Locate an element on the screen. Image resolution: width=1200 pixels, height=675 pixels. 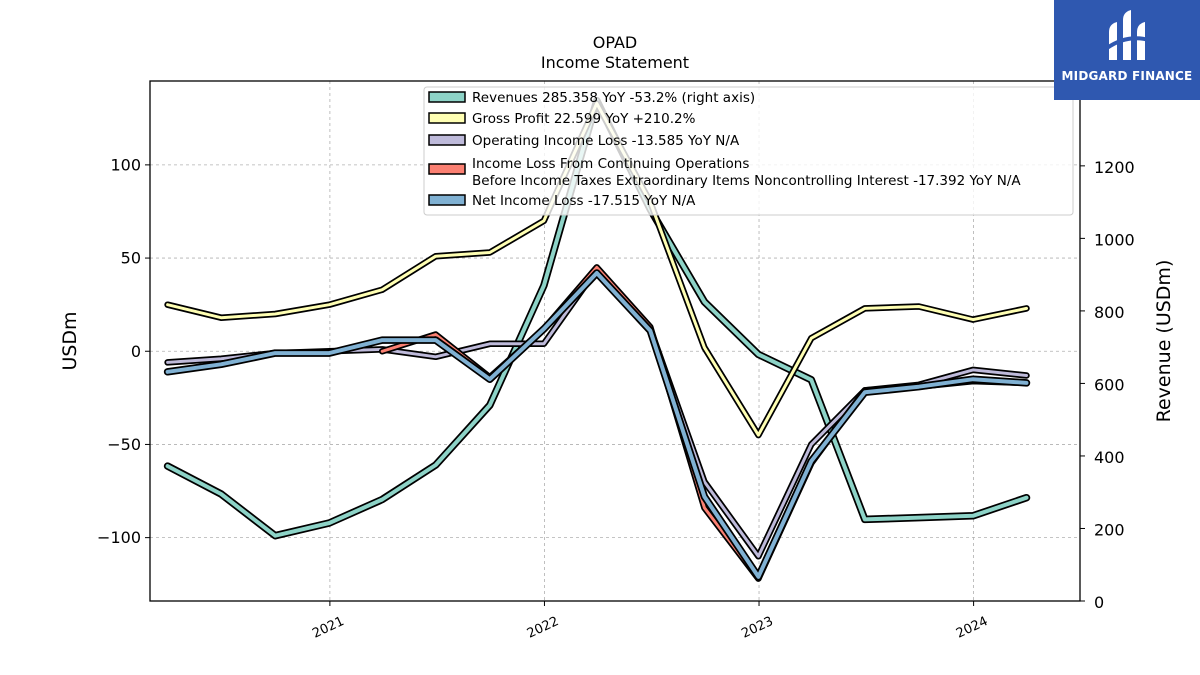
legend-label: Operating Income Loss -13.585 YoY N/A is located at coordinates (606, 141).